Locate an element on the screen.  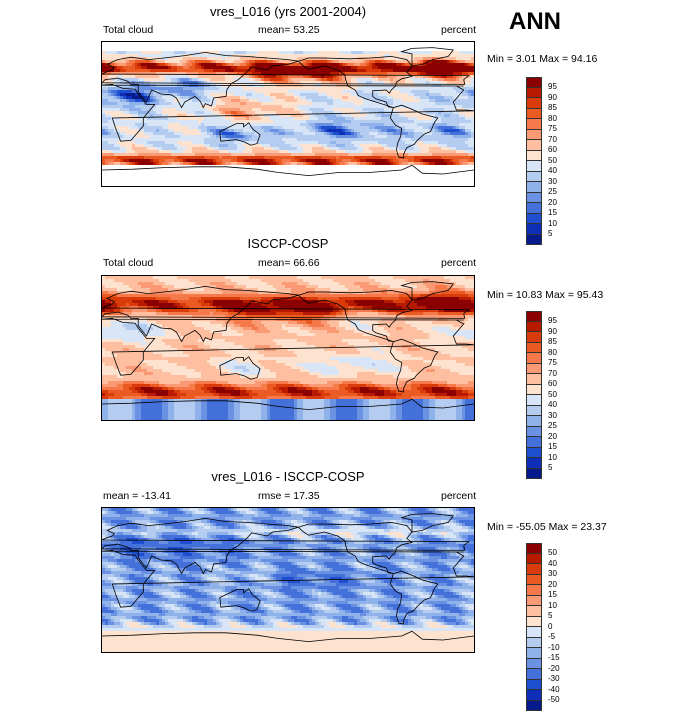
colorbar-tick-label: -20 is located at coordinates (554, 669).